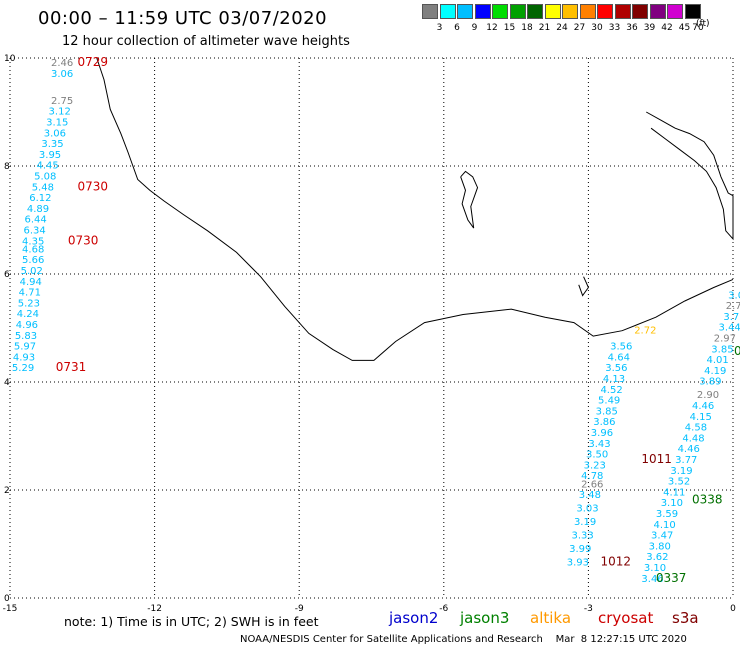 The image size is (740, 650). I want to click on wave-height-value: 5.83, so click(26, 336).